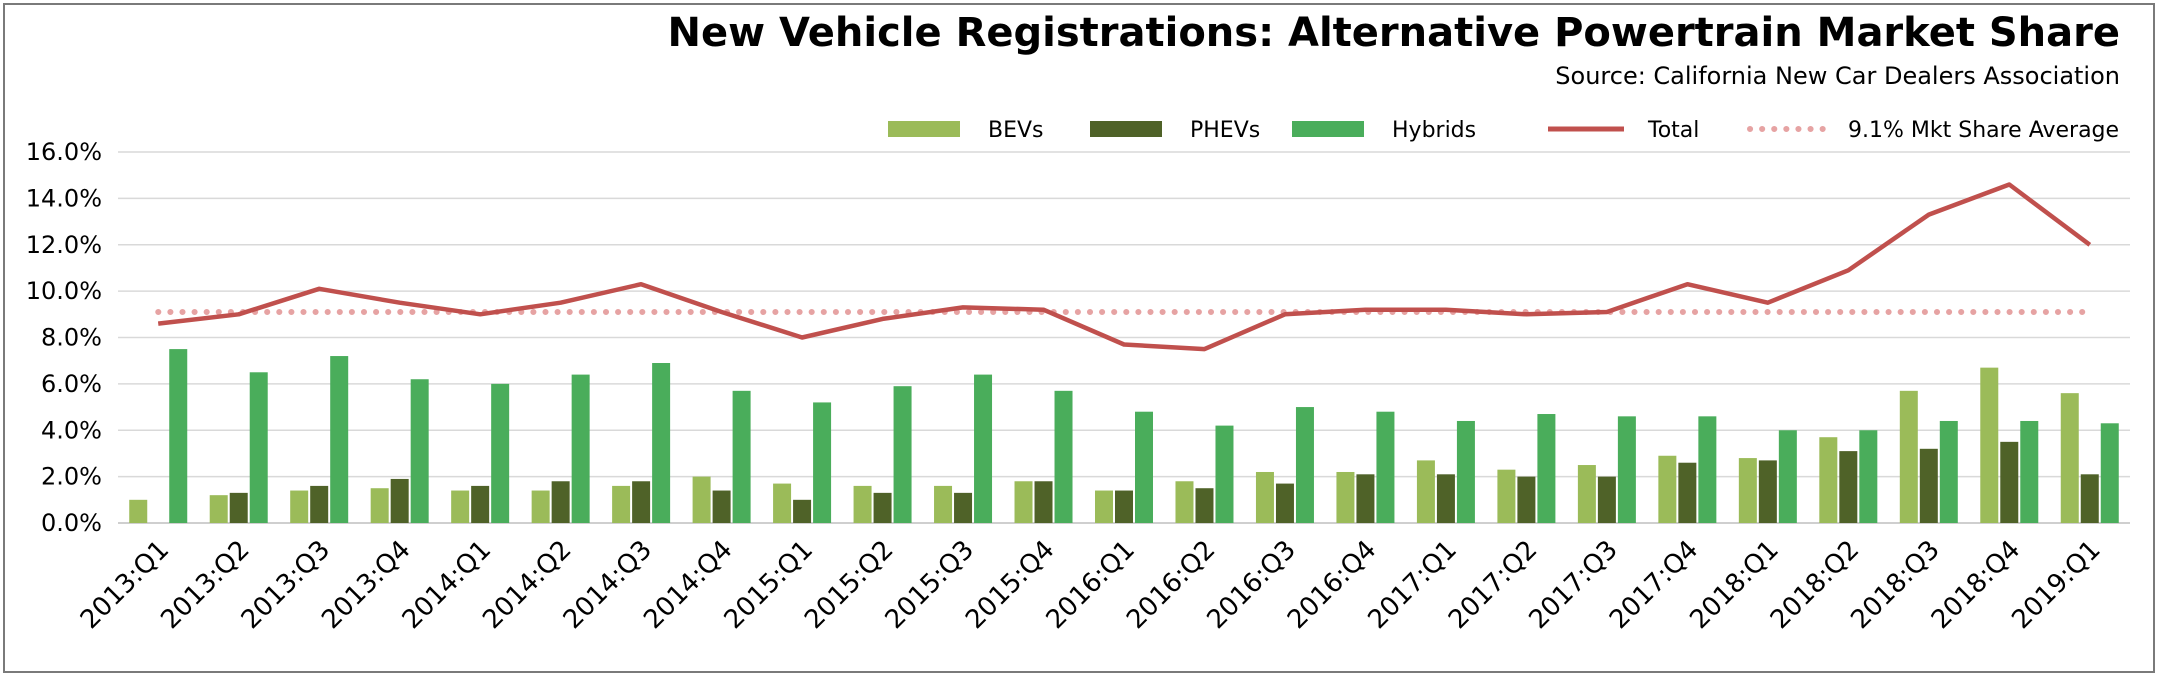 This screenshot has width=2160, height=678. What do you see at coordinates (64, 198) in the screenshot?
I see `y-tick-label: 14.0%` at bounding box center [64, 198].